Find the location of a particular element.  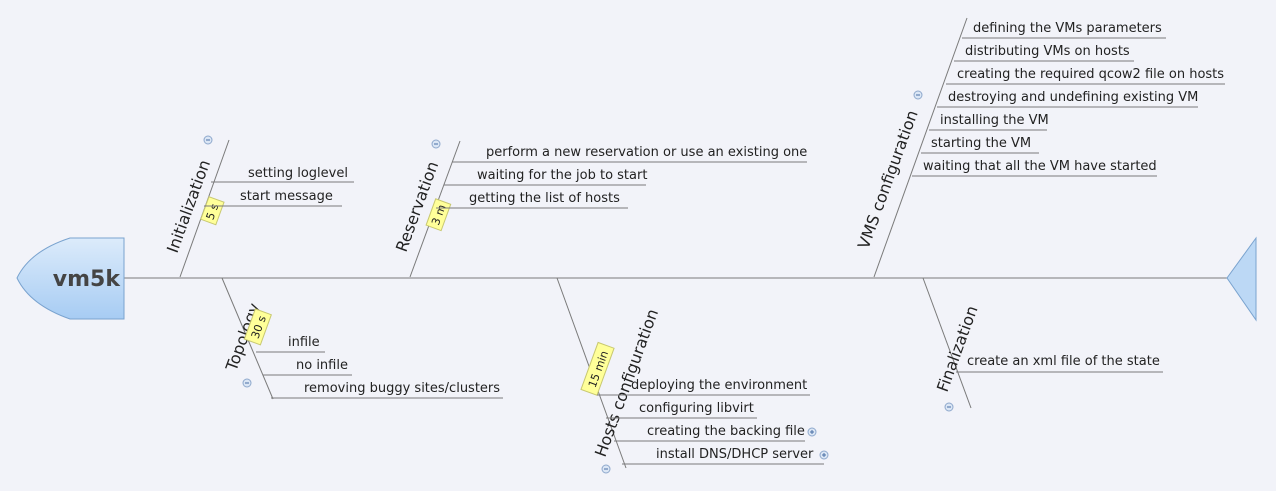

time-tag: 5 s is located at coordinates (212, 211).